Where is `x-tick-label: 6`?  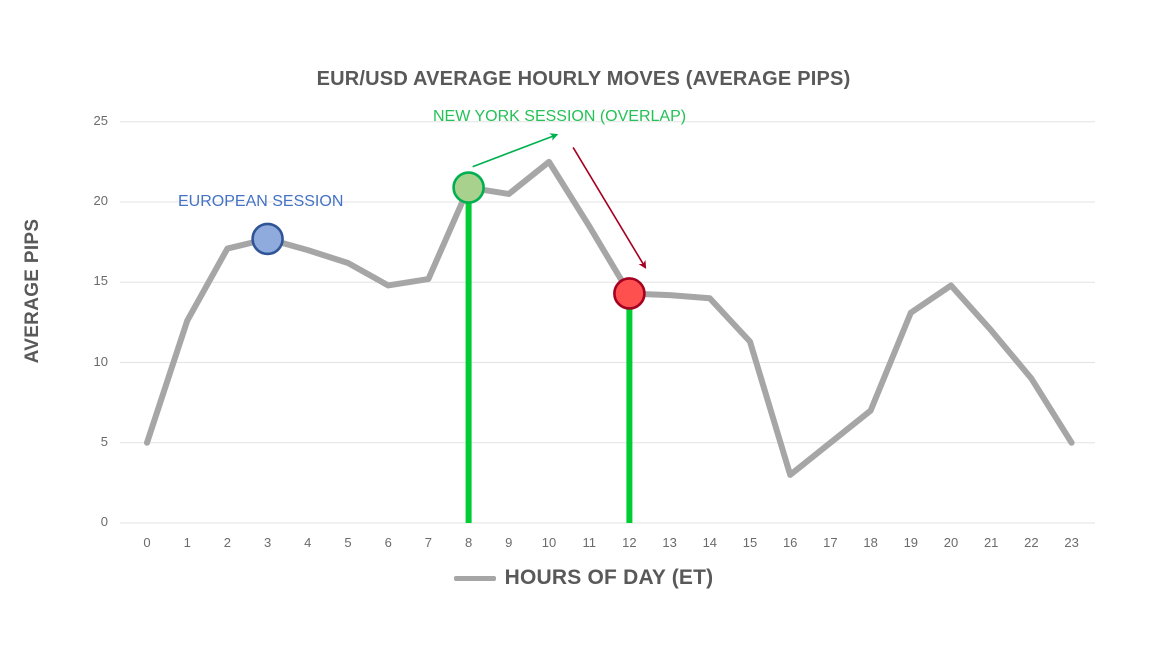 x-tick-label: 6 is located at coordinates (388, 542).